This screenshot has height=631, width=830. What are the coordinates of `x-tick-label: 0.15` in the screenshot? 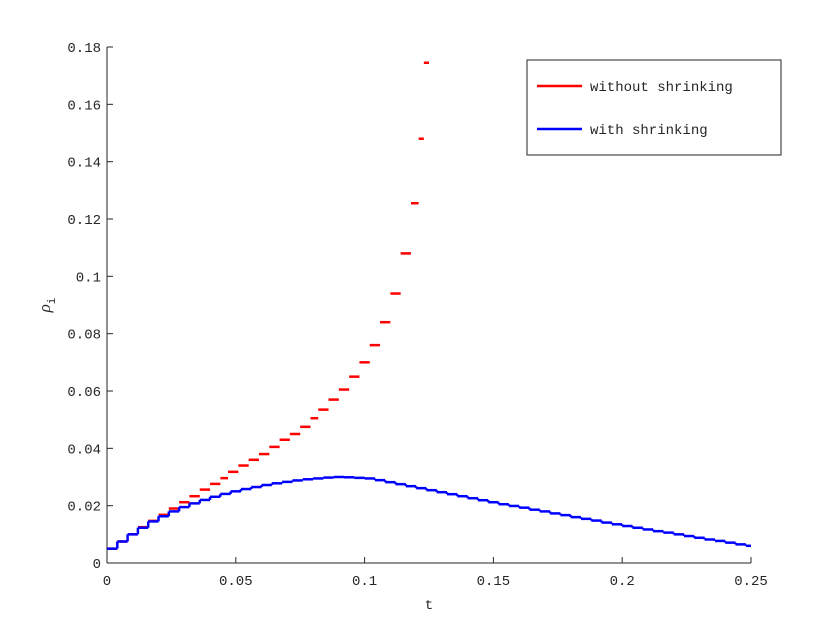 It's located at (494, 582).